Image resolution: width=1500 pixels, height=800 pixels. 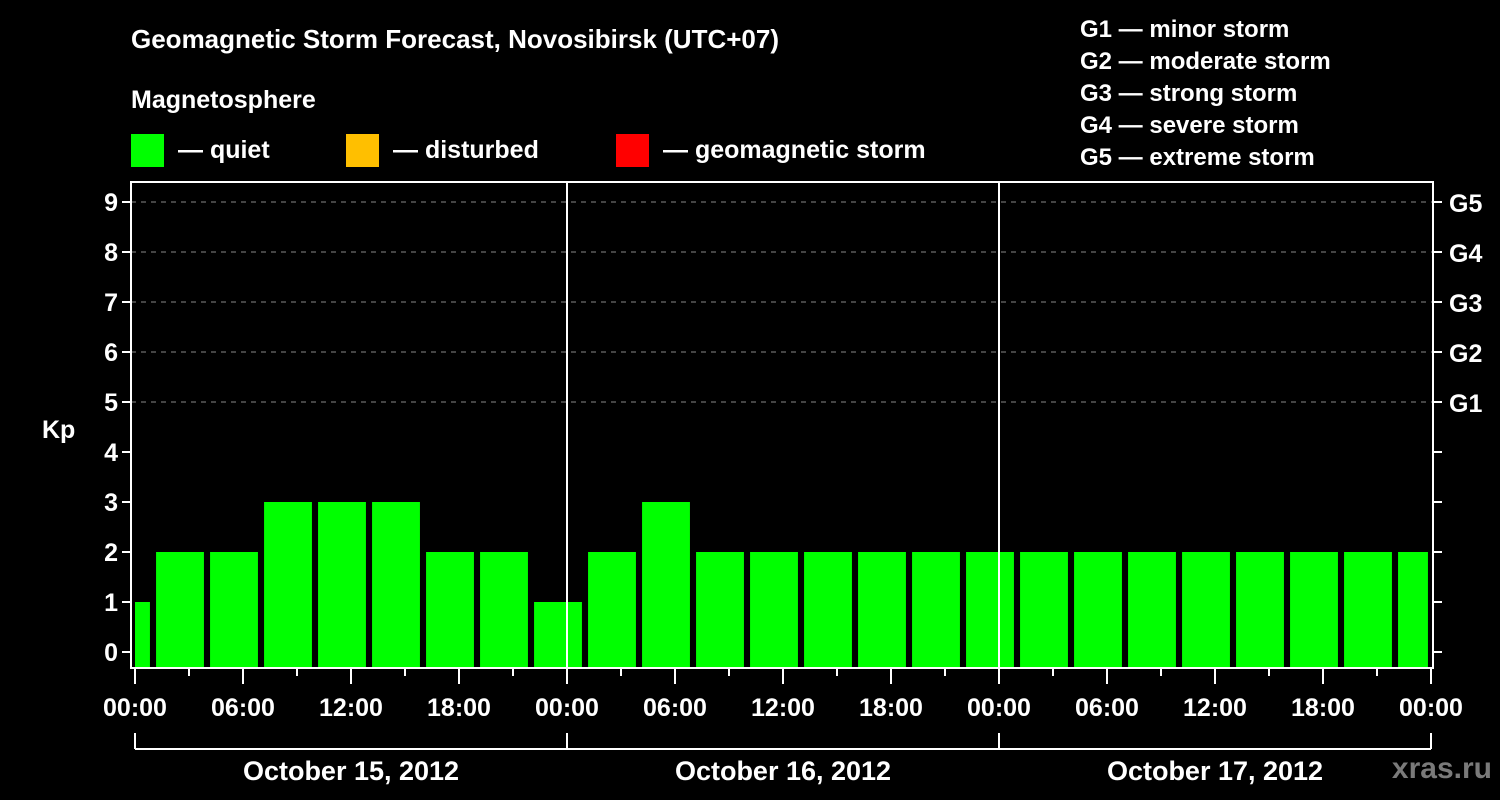 What do you see at coordinates (1465, 254) in the screenshot?
I see `g-level-label: G4` at bounding box center [1465, 254].